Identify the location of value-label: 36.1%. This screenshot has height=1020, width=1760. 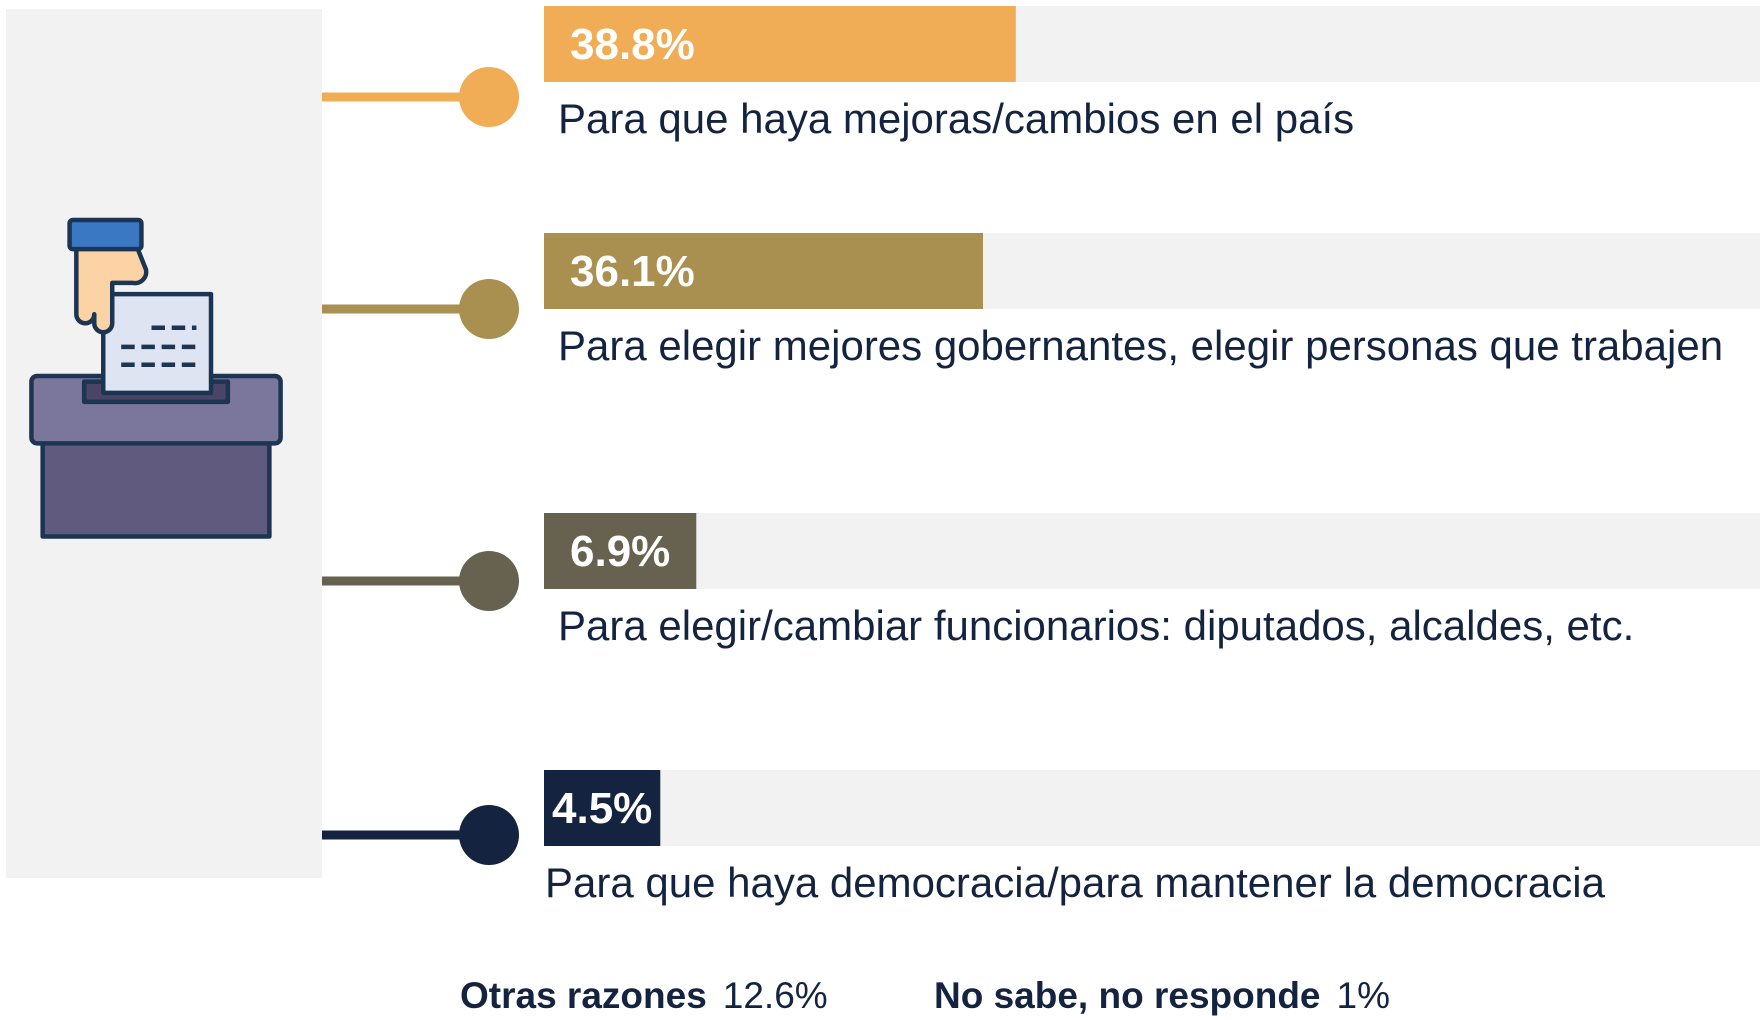
(632, 271).